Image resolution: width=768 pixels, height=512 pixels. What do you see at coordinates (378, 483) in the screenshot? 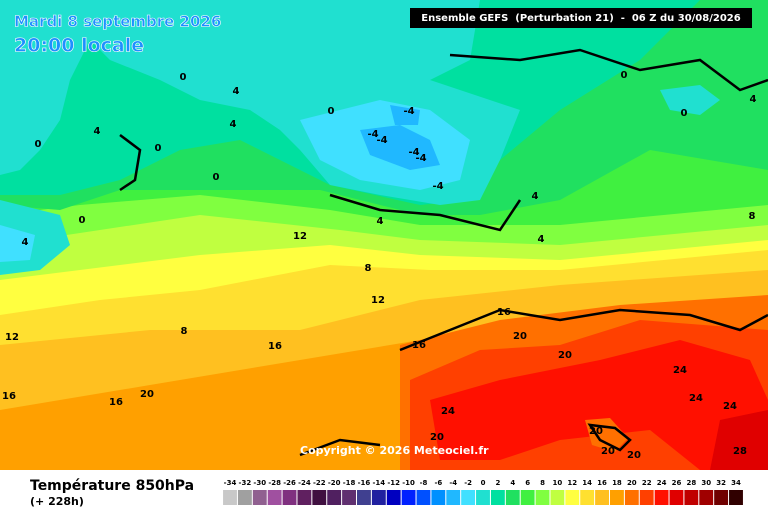
I see `legend-label: -14` at bounding box center [378, 483].